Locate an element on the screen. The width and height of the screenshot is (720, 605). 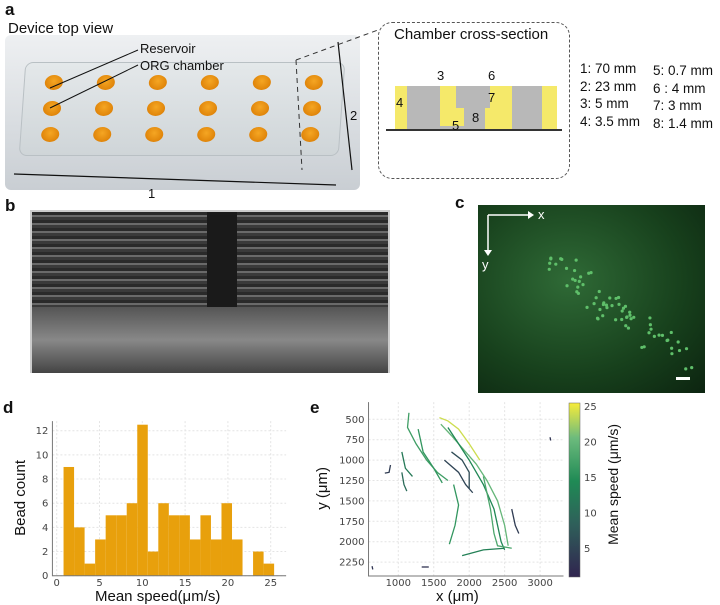
dimension-1-label: 1 is located at coordinates (152, 193).